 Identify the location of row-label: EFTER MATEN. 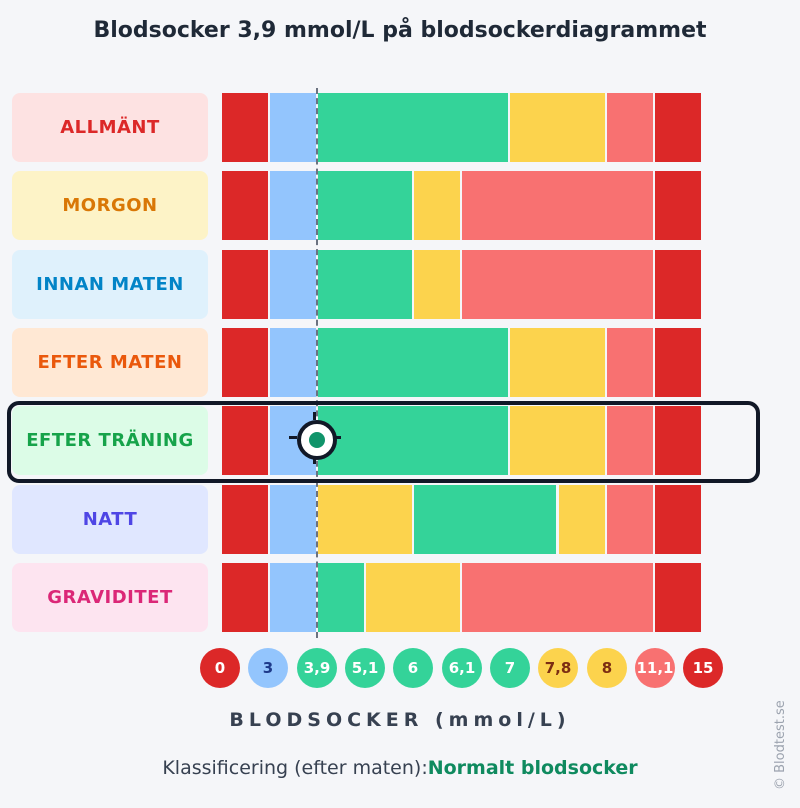
(110, 362).